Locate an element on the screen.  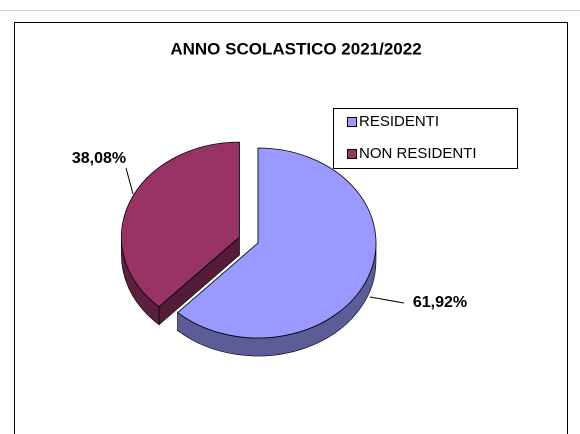
legend-label: NON RESIDENTI is located at coordinates (418, 153).